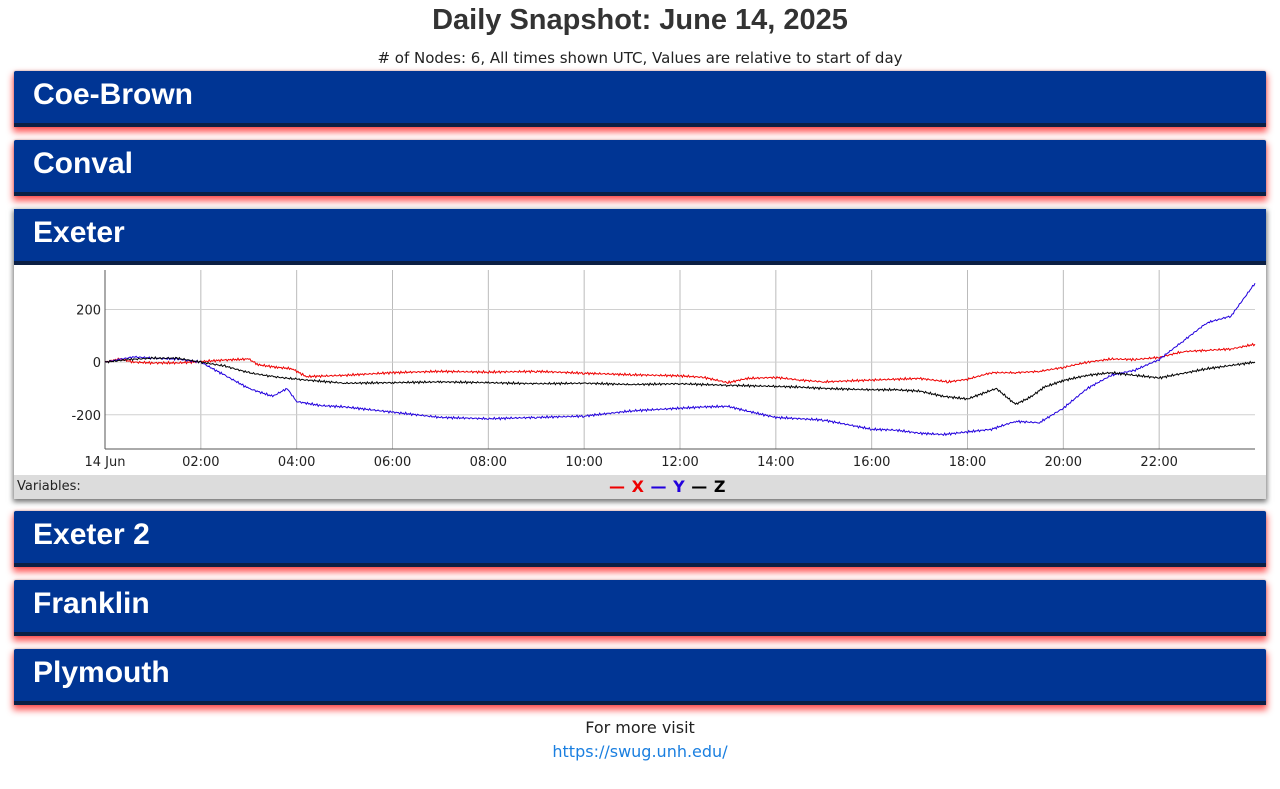 The height and width of the screenshot is (789, 1280). I want to click on legend-line-z: —, so click(699, 486).